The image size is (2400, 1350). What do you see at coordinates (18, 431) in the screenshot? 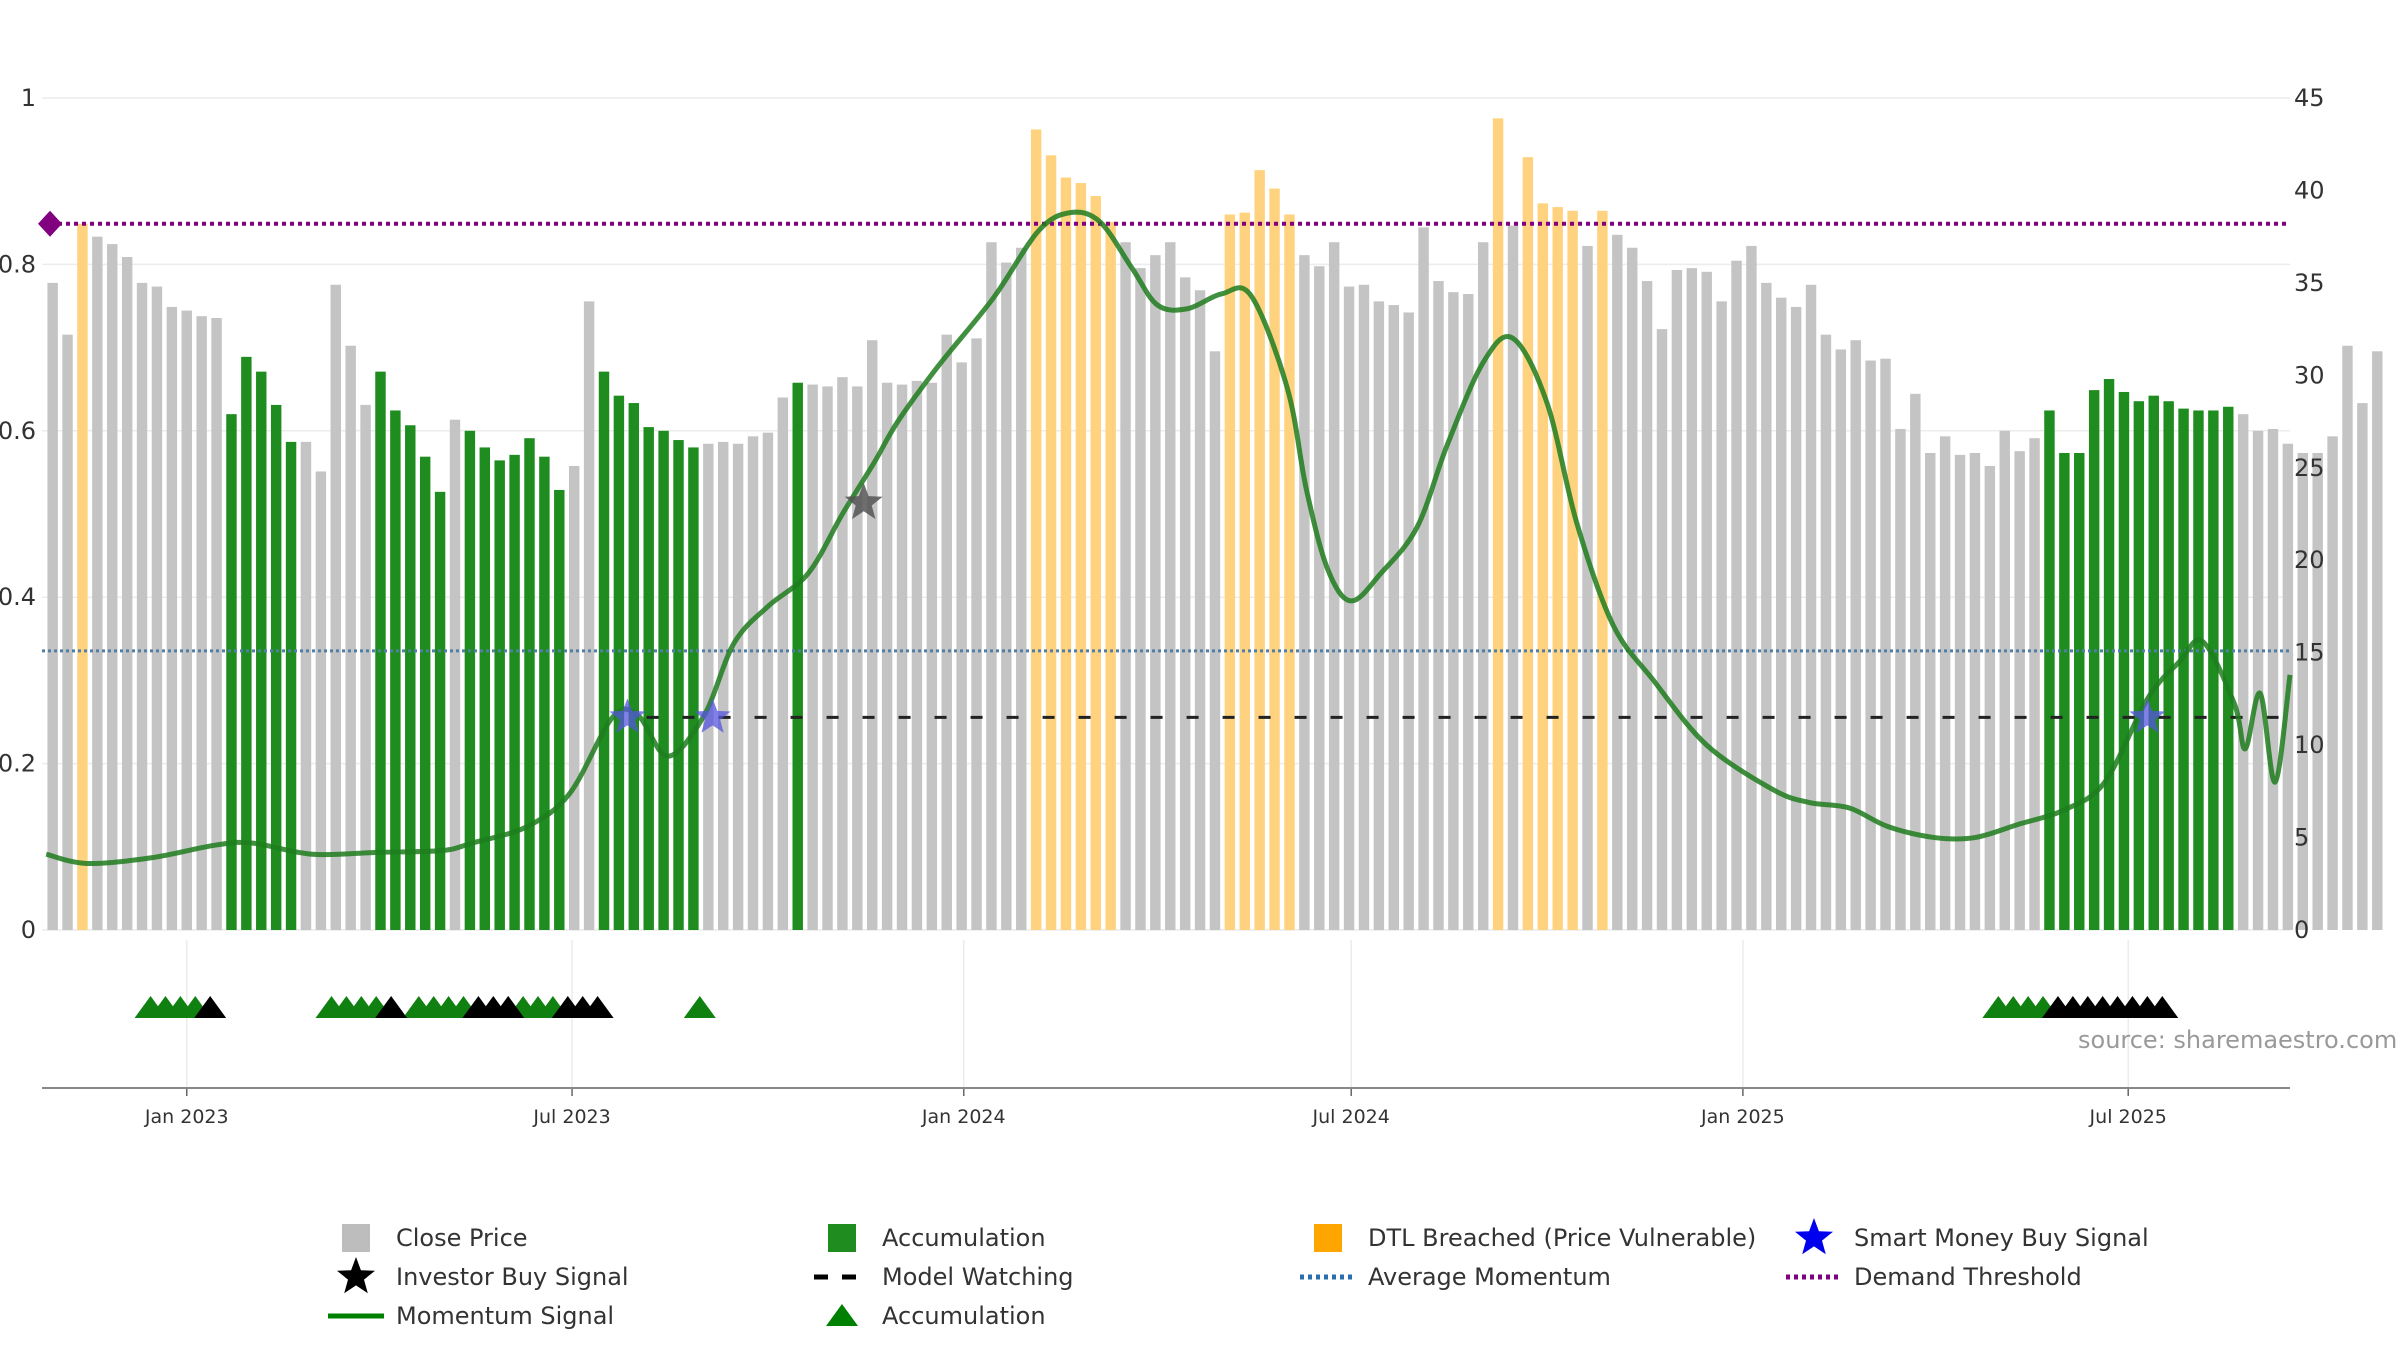
I see `y-left-tick-label: 0.6` at bounding box center [18, 431].